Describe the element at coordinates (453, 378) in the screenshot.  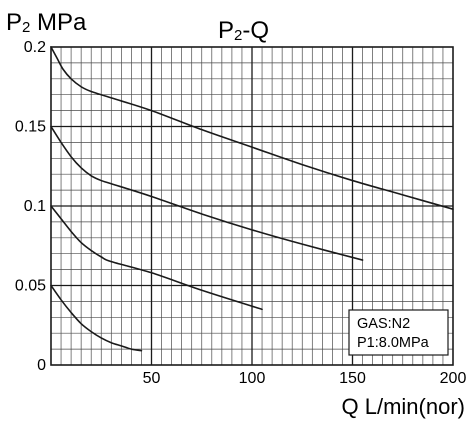
I see `x-tick-label: 200` at that location.